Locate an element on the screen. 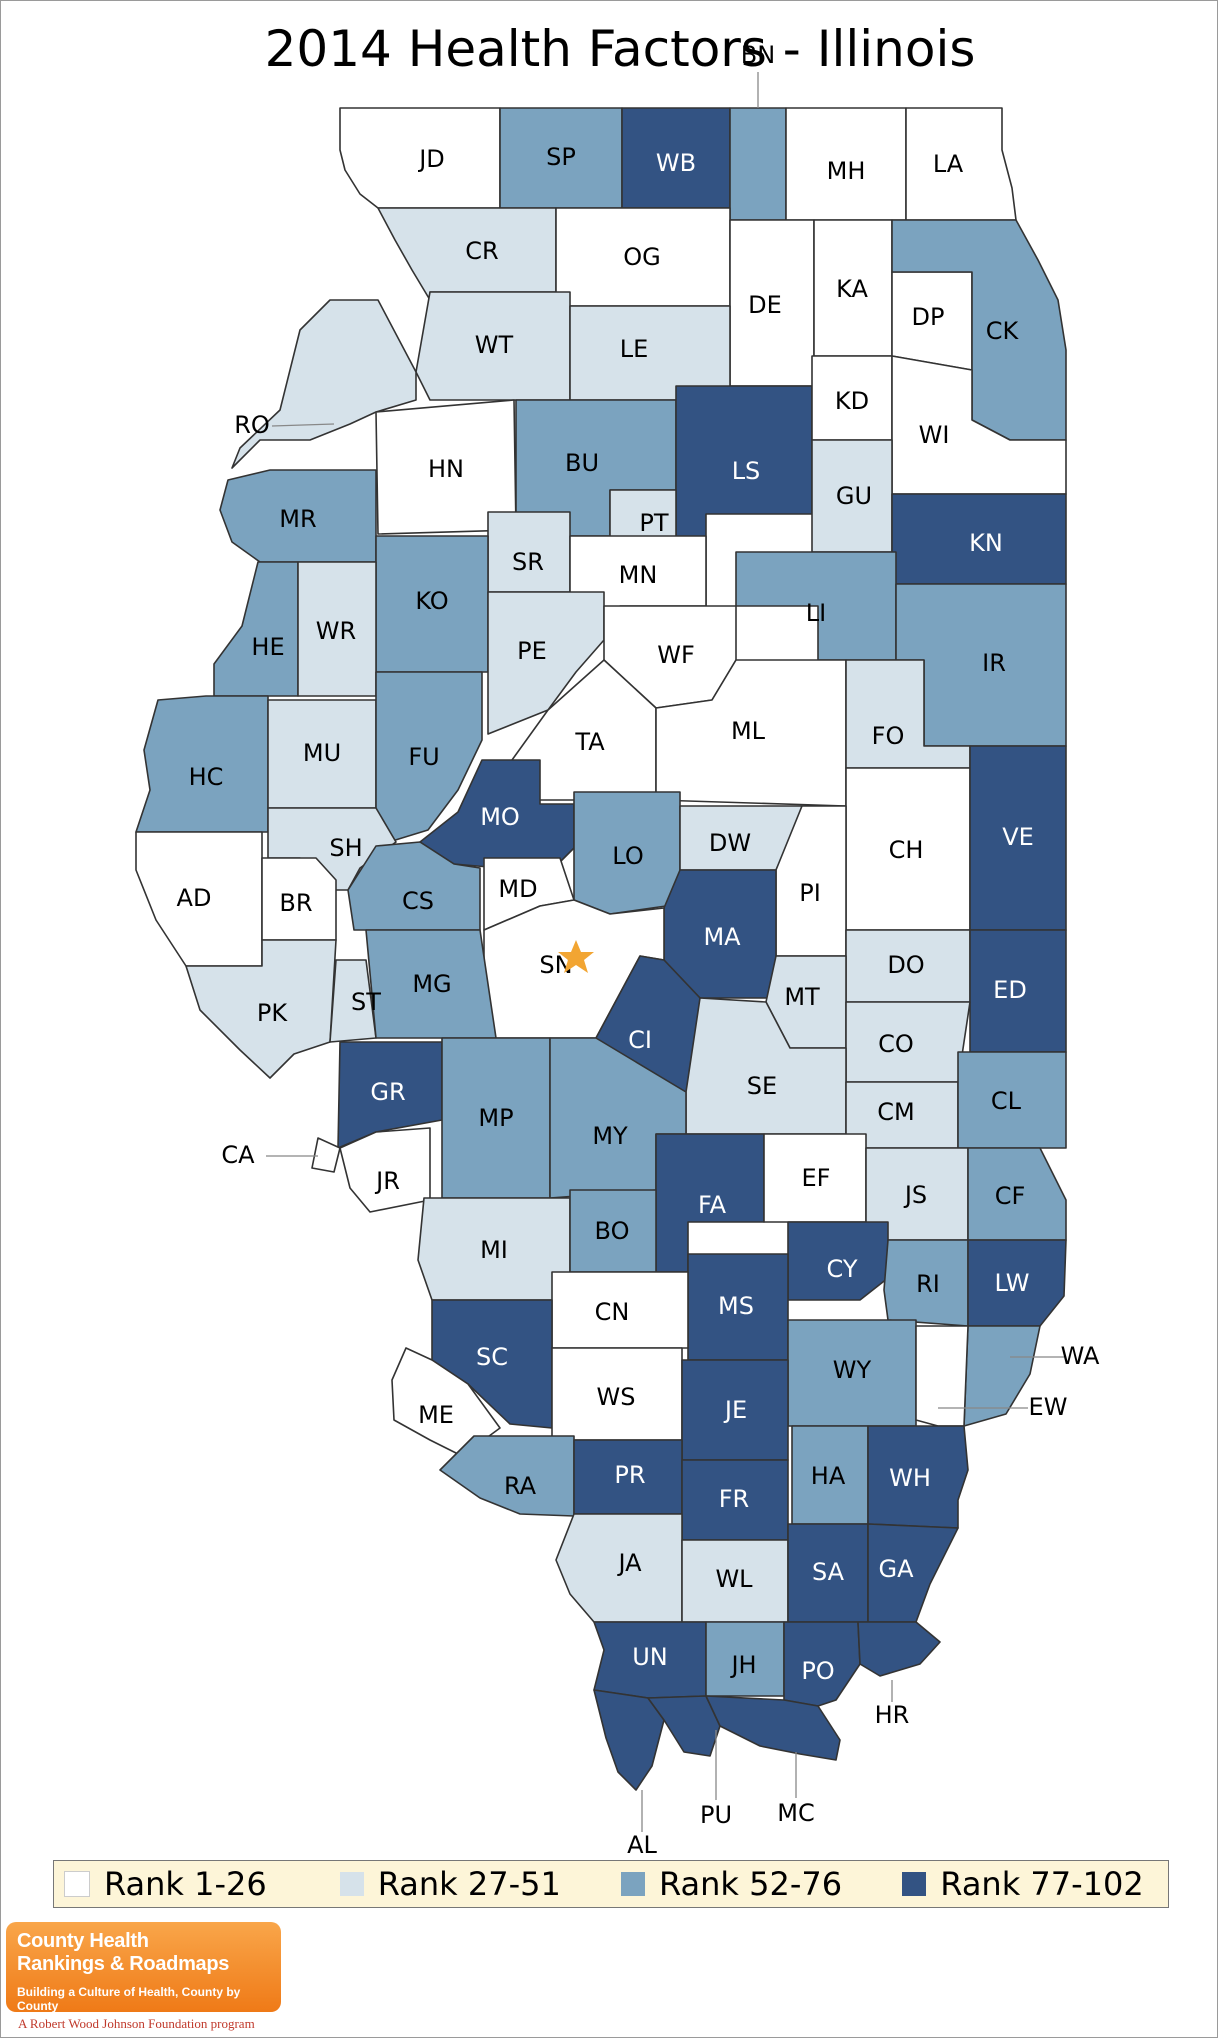 The width and height of the screenshot is (1220, 2040). county-label-ch: CH is located at coordinates (906, 850).